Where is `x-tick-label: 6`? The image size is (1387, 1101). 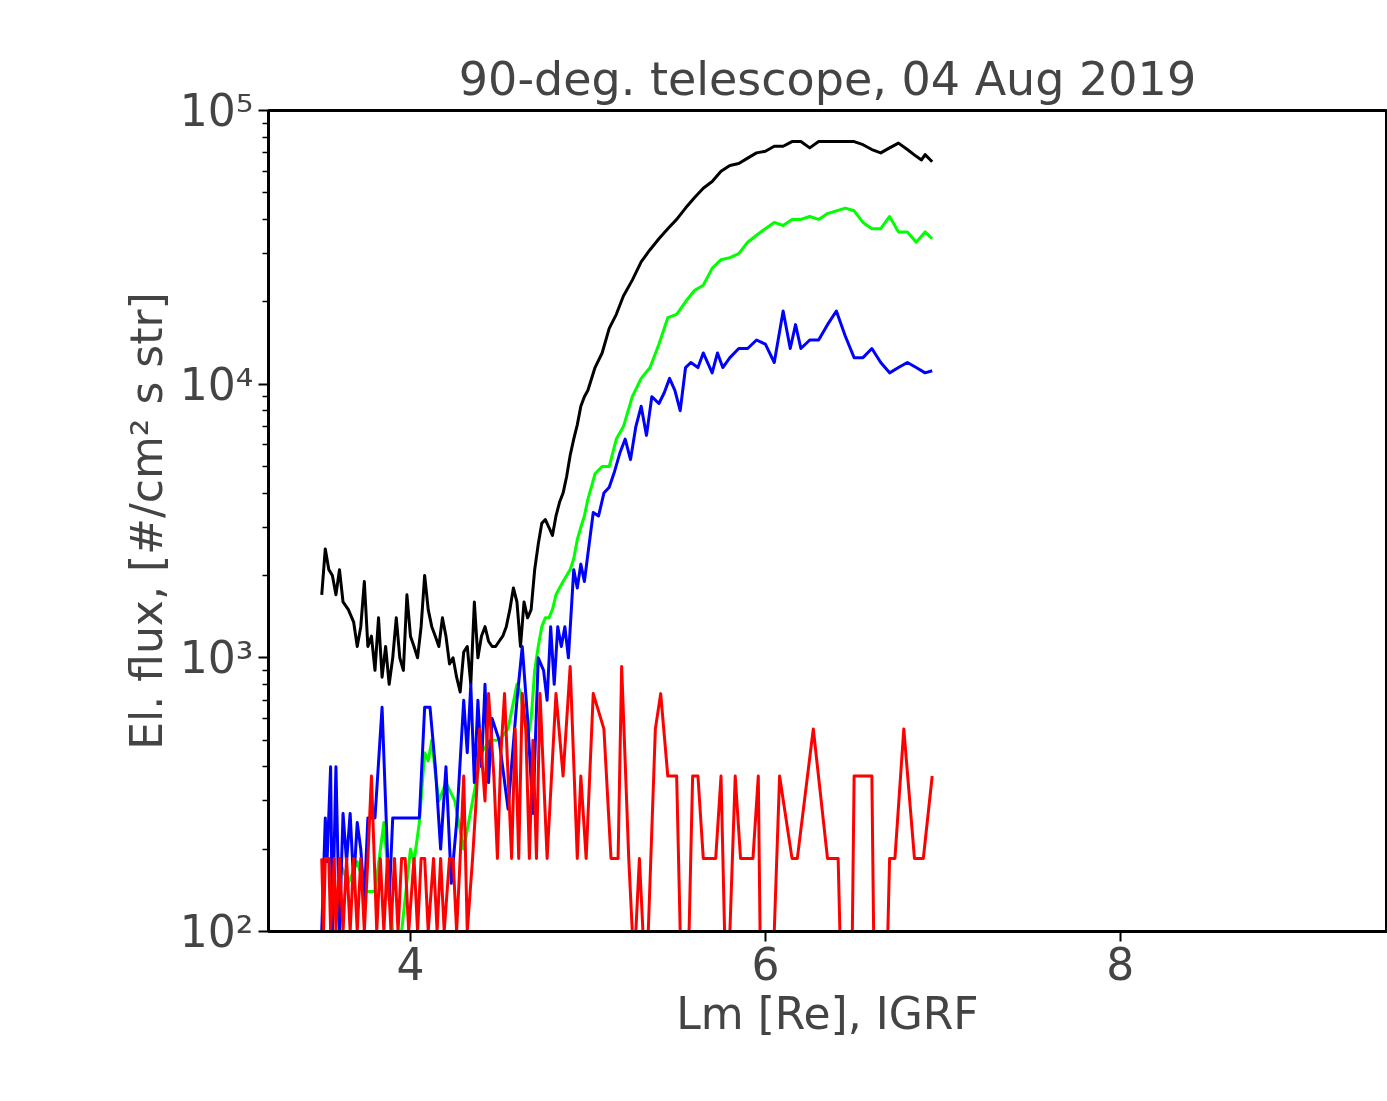
x-tick-label: 6 is located at coordinates (765, 964).